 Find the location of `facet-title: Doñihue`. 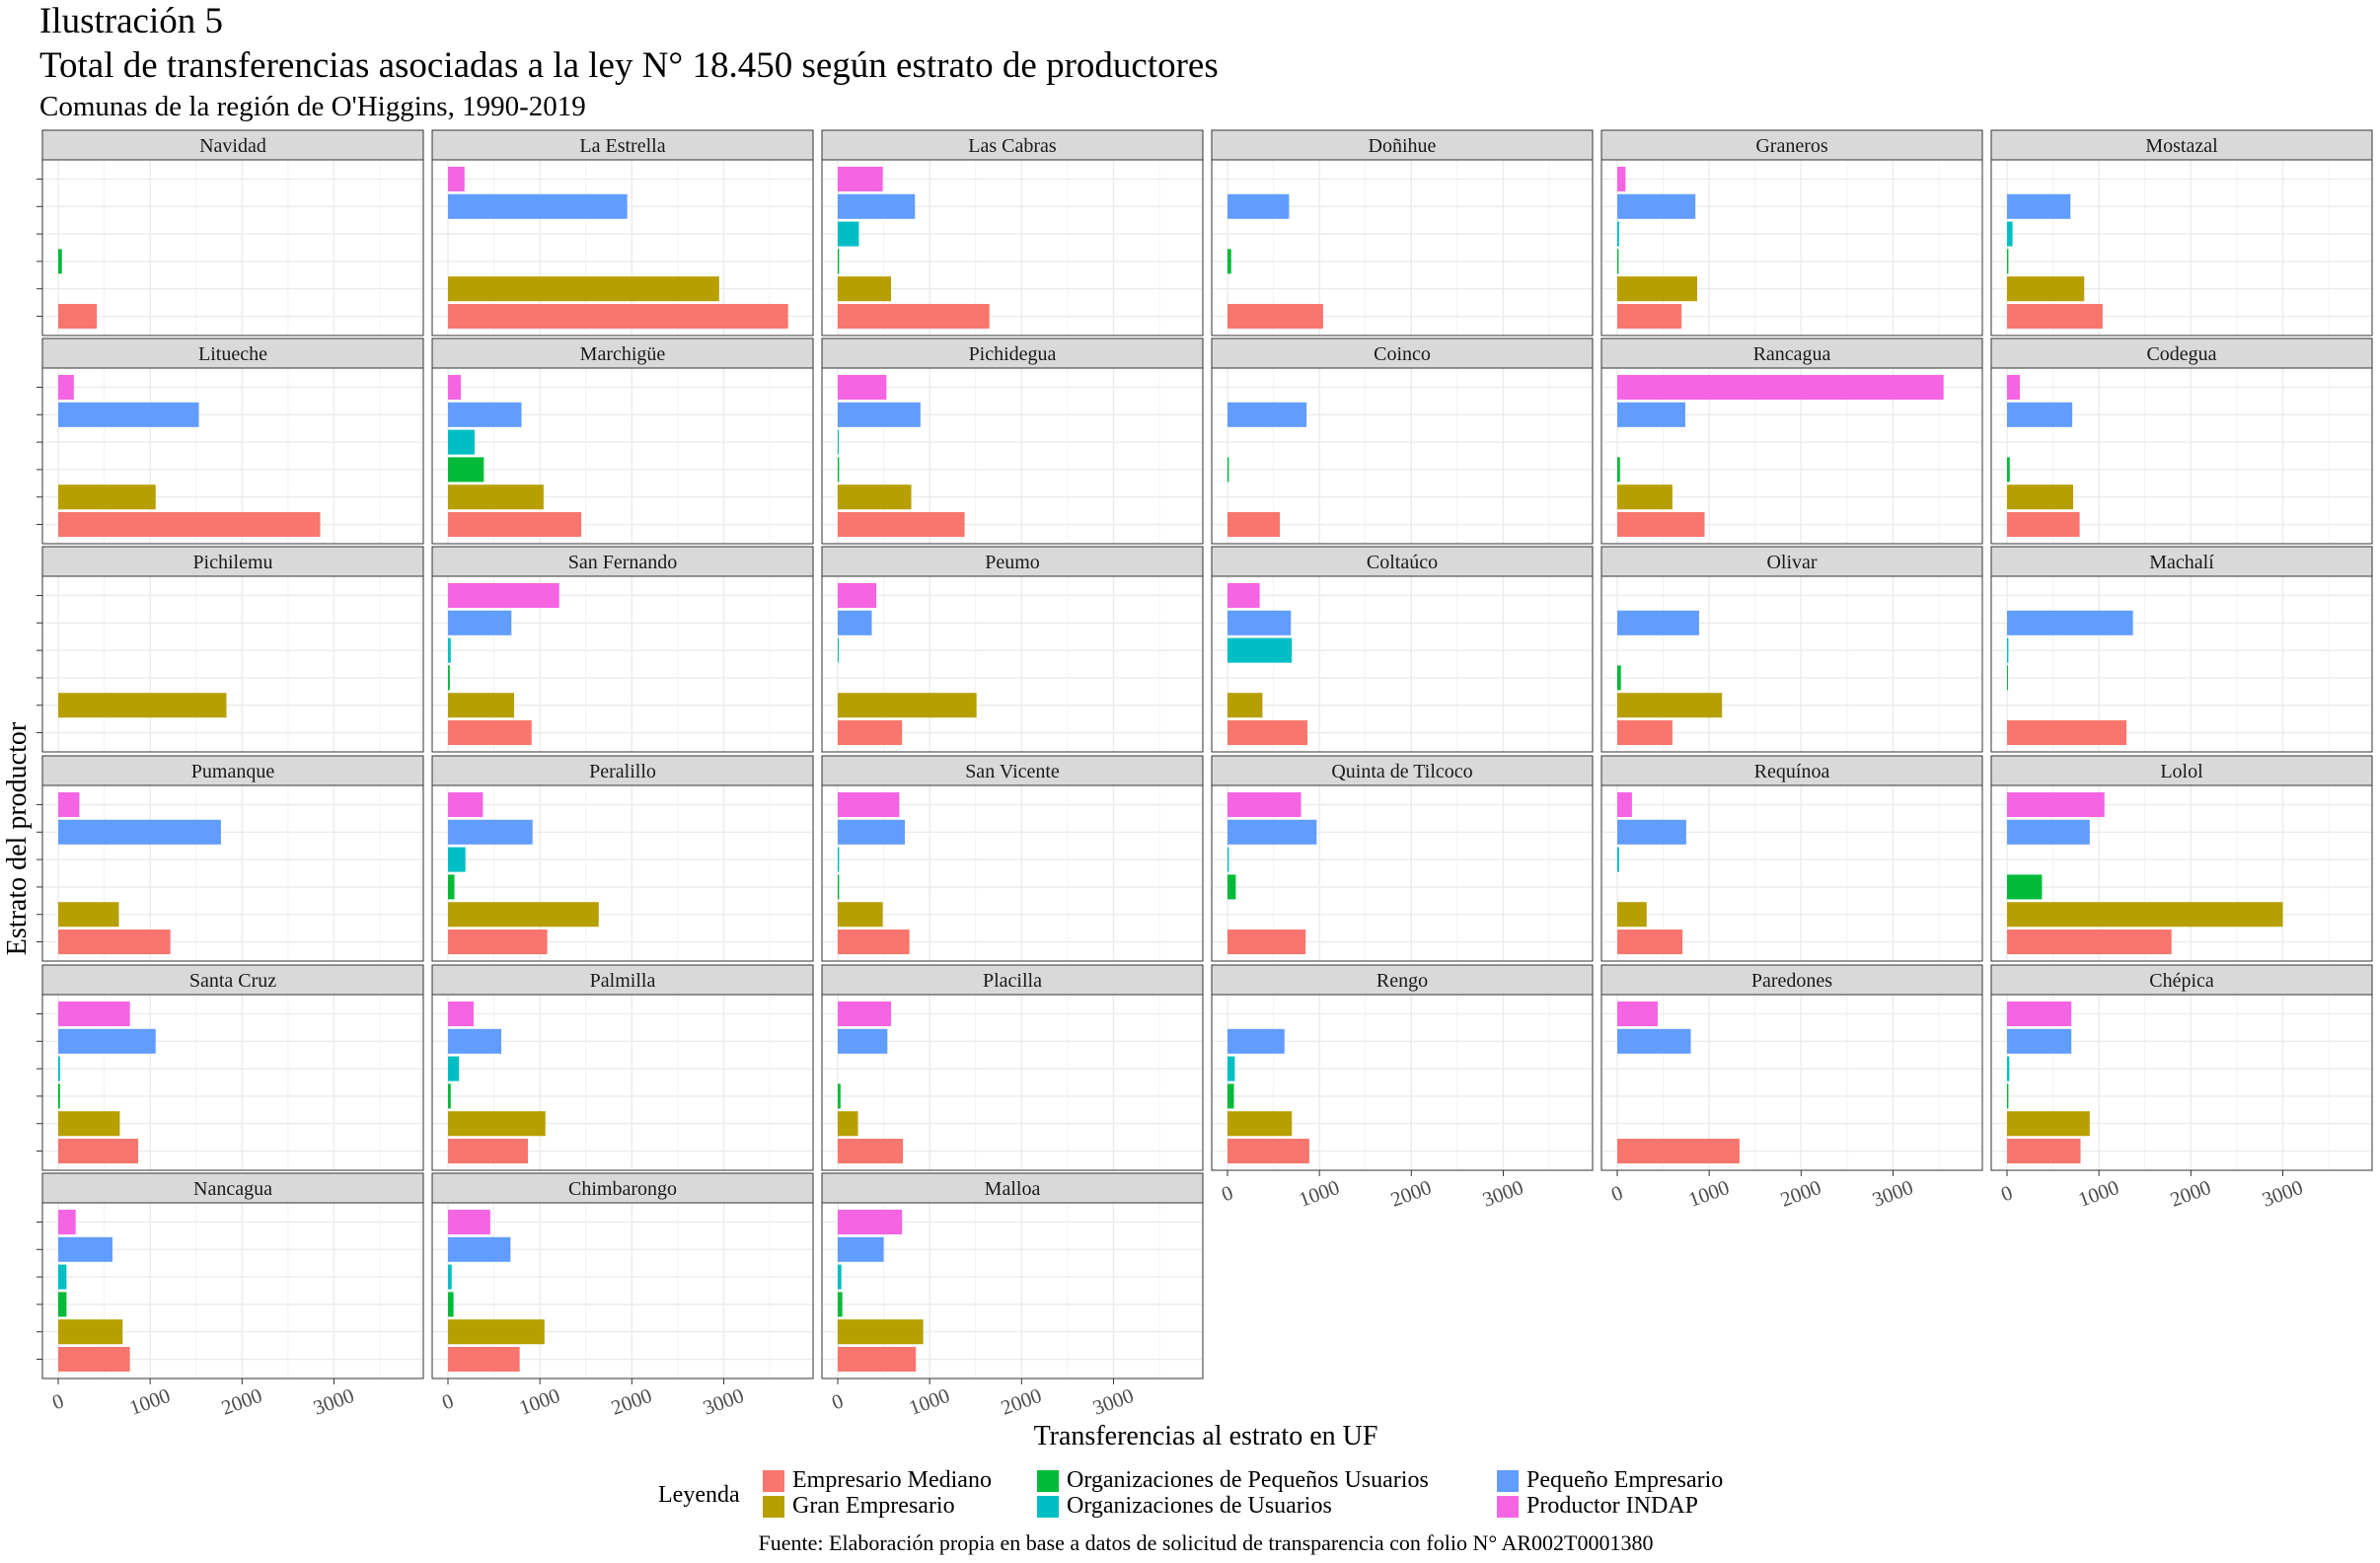

facet-title: Doñihue is located at coordinates (1403, 146).